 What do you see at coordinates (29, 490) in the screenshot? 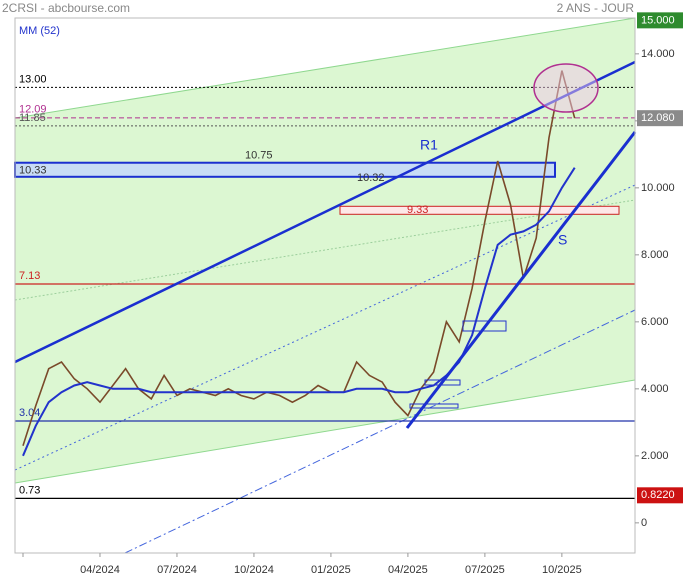
I see `level-label: 0.73` at bounding box center [29, 490].